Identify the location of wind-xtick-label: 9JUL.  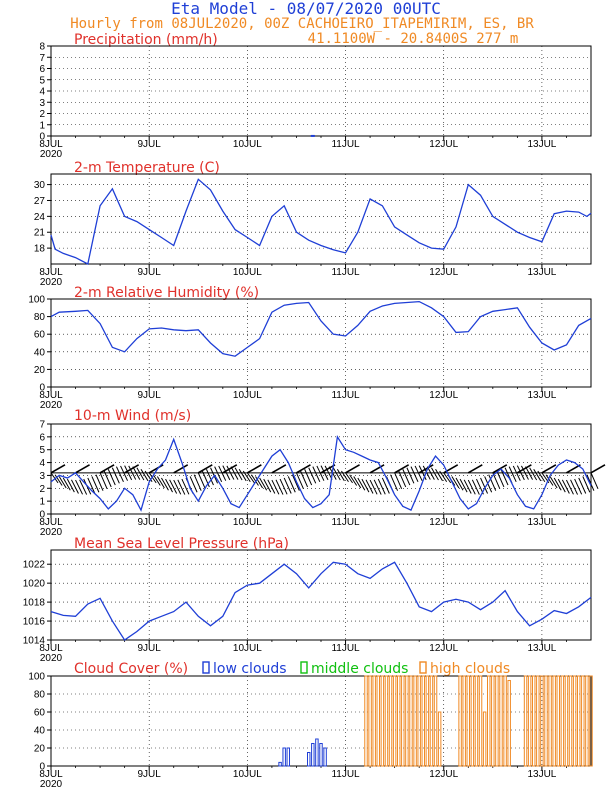
(150, 522).